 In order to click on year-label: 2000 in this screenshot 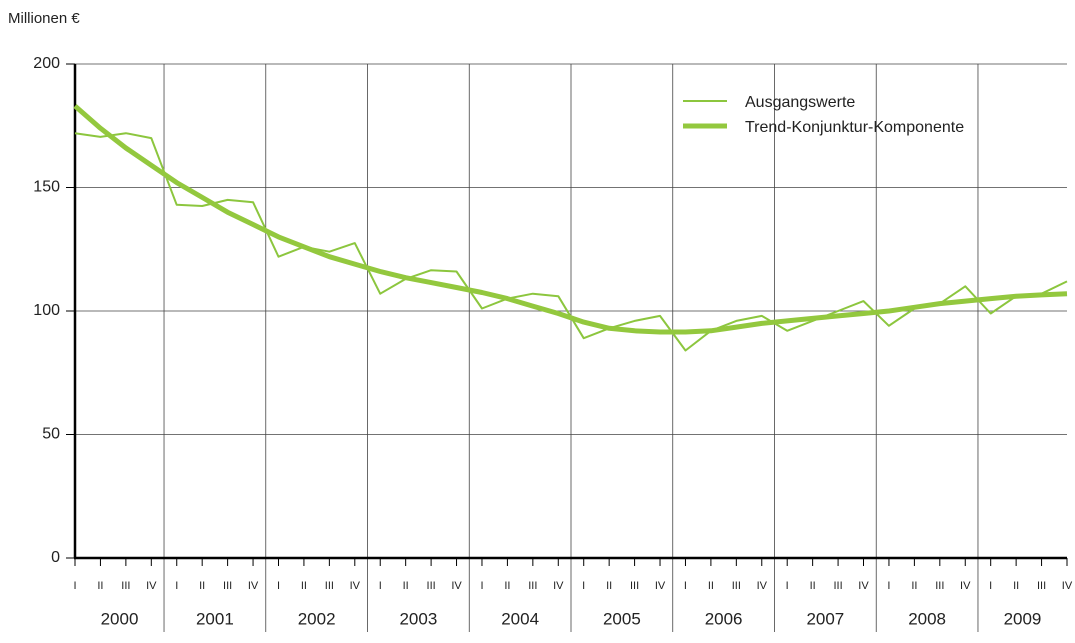, I will do `click(120, 618)`.